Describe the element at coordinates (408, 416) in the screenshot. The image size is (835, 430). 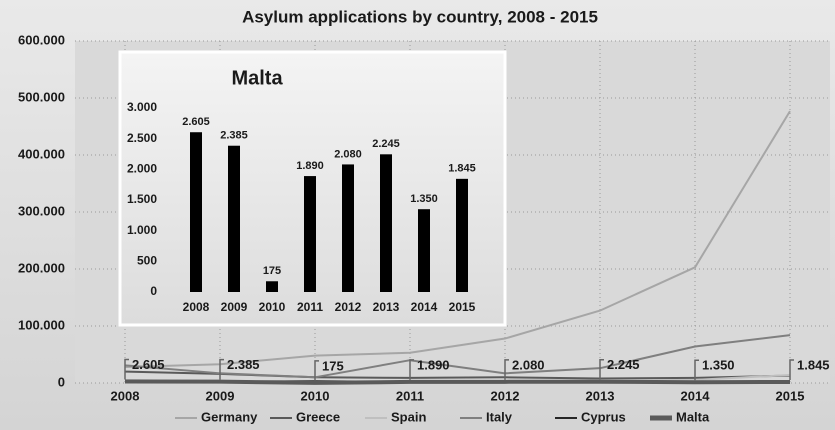
I see `legend-label: Spain` at that location.